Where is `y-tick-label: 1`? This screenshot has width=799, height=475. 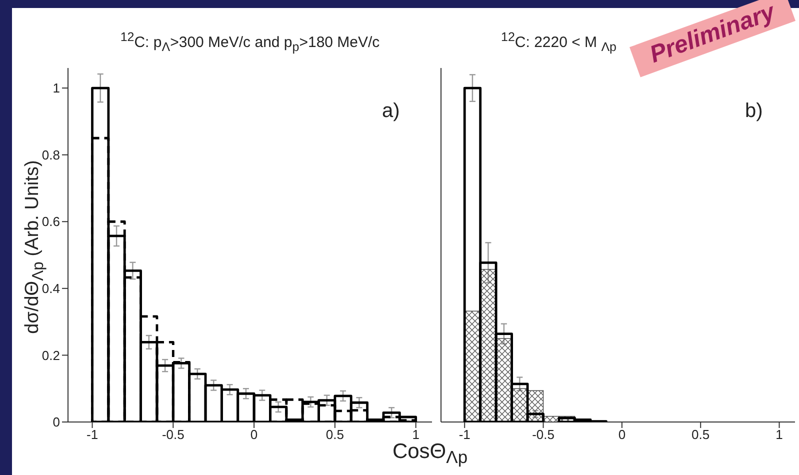
y-tick-label: 1 is located at coordinates (56, 88).